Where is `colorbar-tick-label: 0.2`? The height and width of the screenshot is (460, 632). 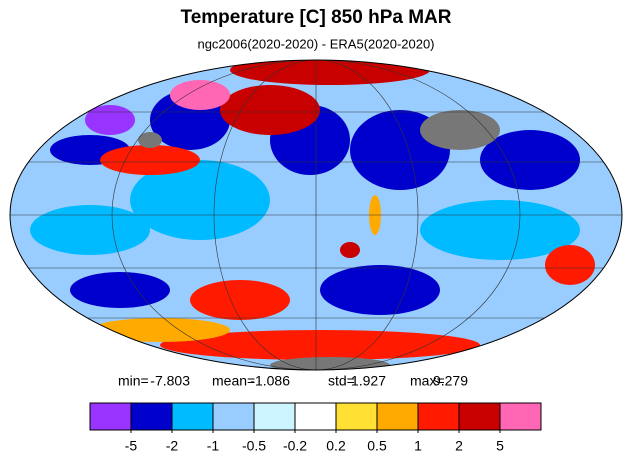 colorbar-tick-label: 0.2 is located at coordinates (336, 446).